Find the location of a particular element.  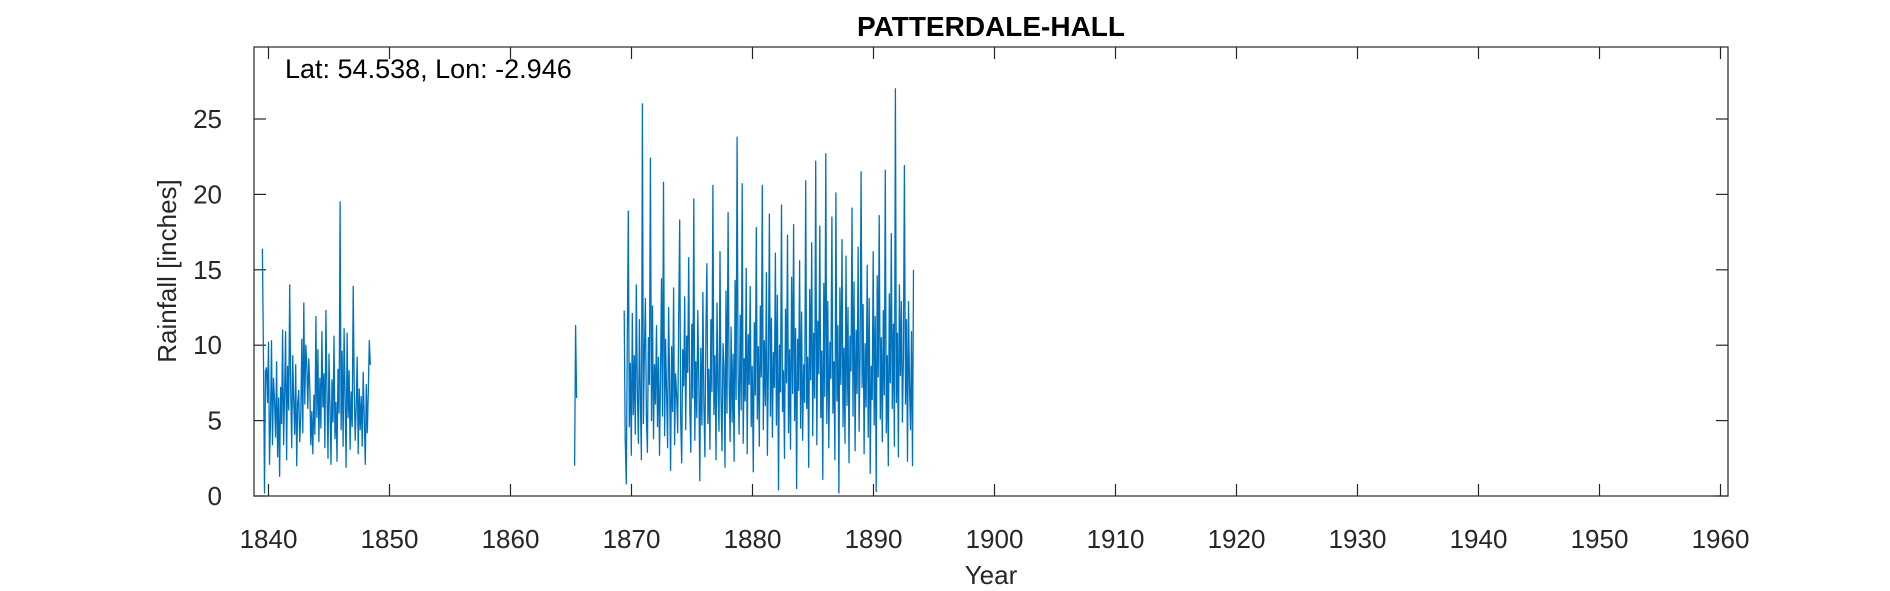

x-tick-label: 1850 is located at coordinates (390, 539).